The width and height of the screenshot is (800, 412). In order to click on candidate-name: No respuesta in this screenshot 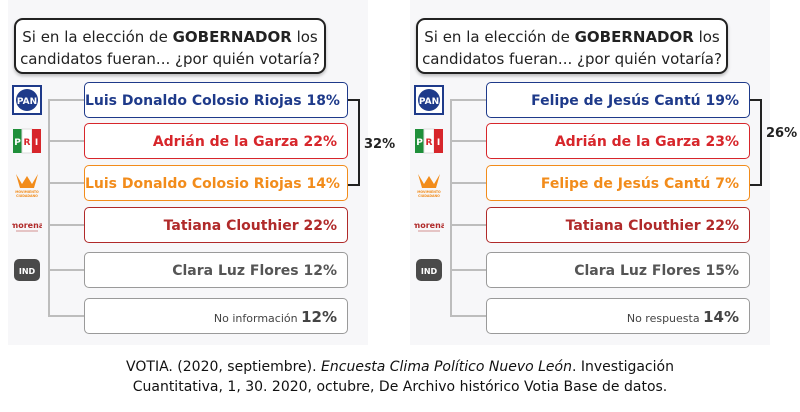, I will do `click(663, 318)`.